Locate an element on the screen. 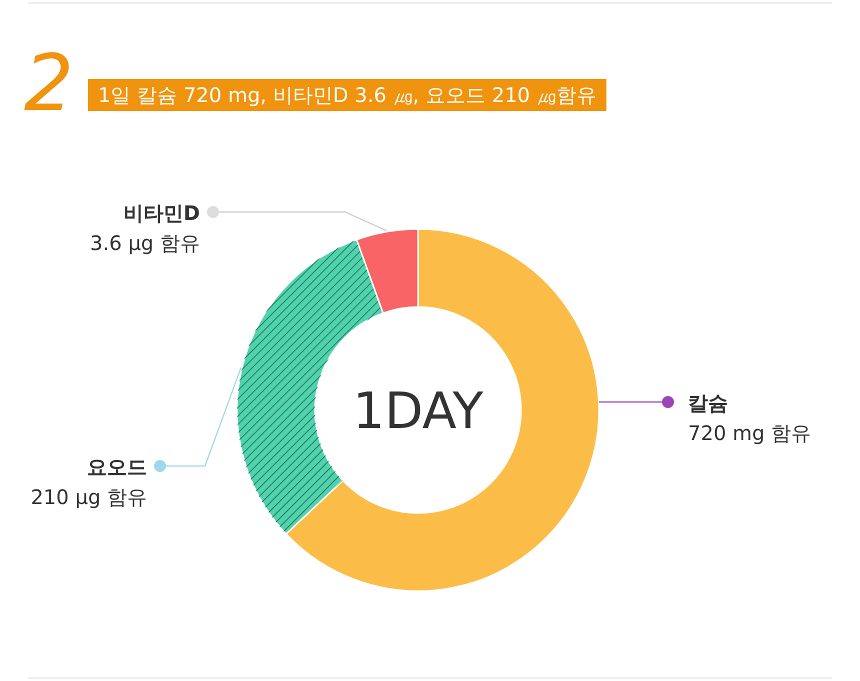  slice-label: 비타민D is located at coordinates (161, 213).